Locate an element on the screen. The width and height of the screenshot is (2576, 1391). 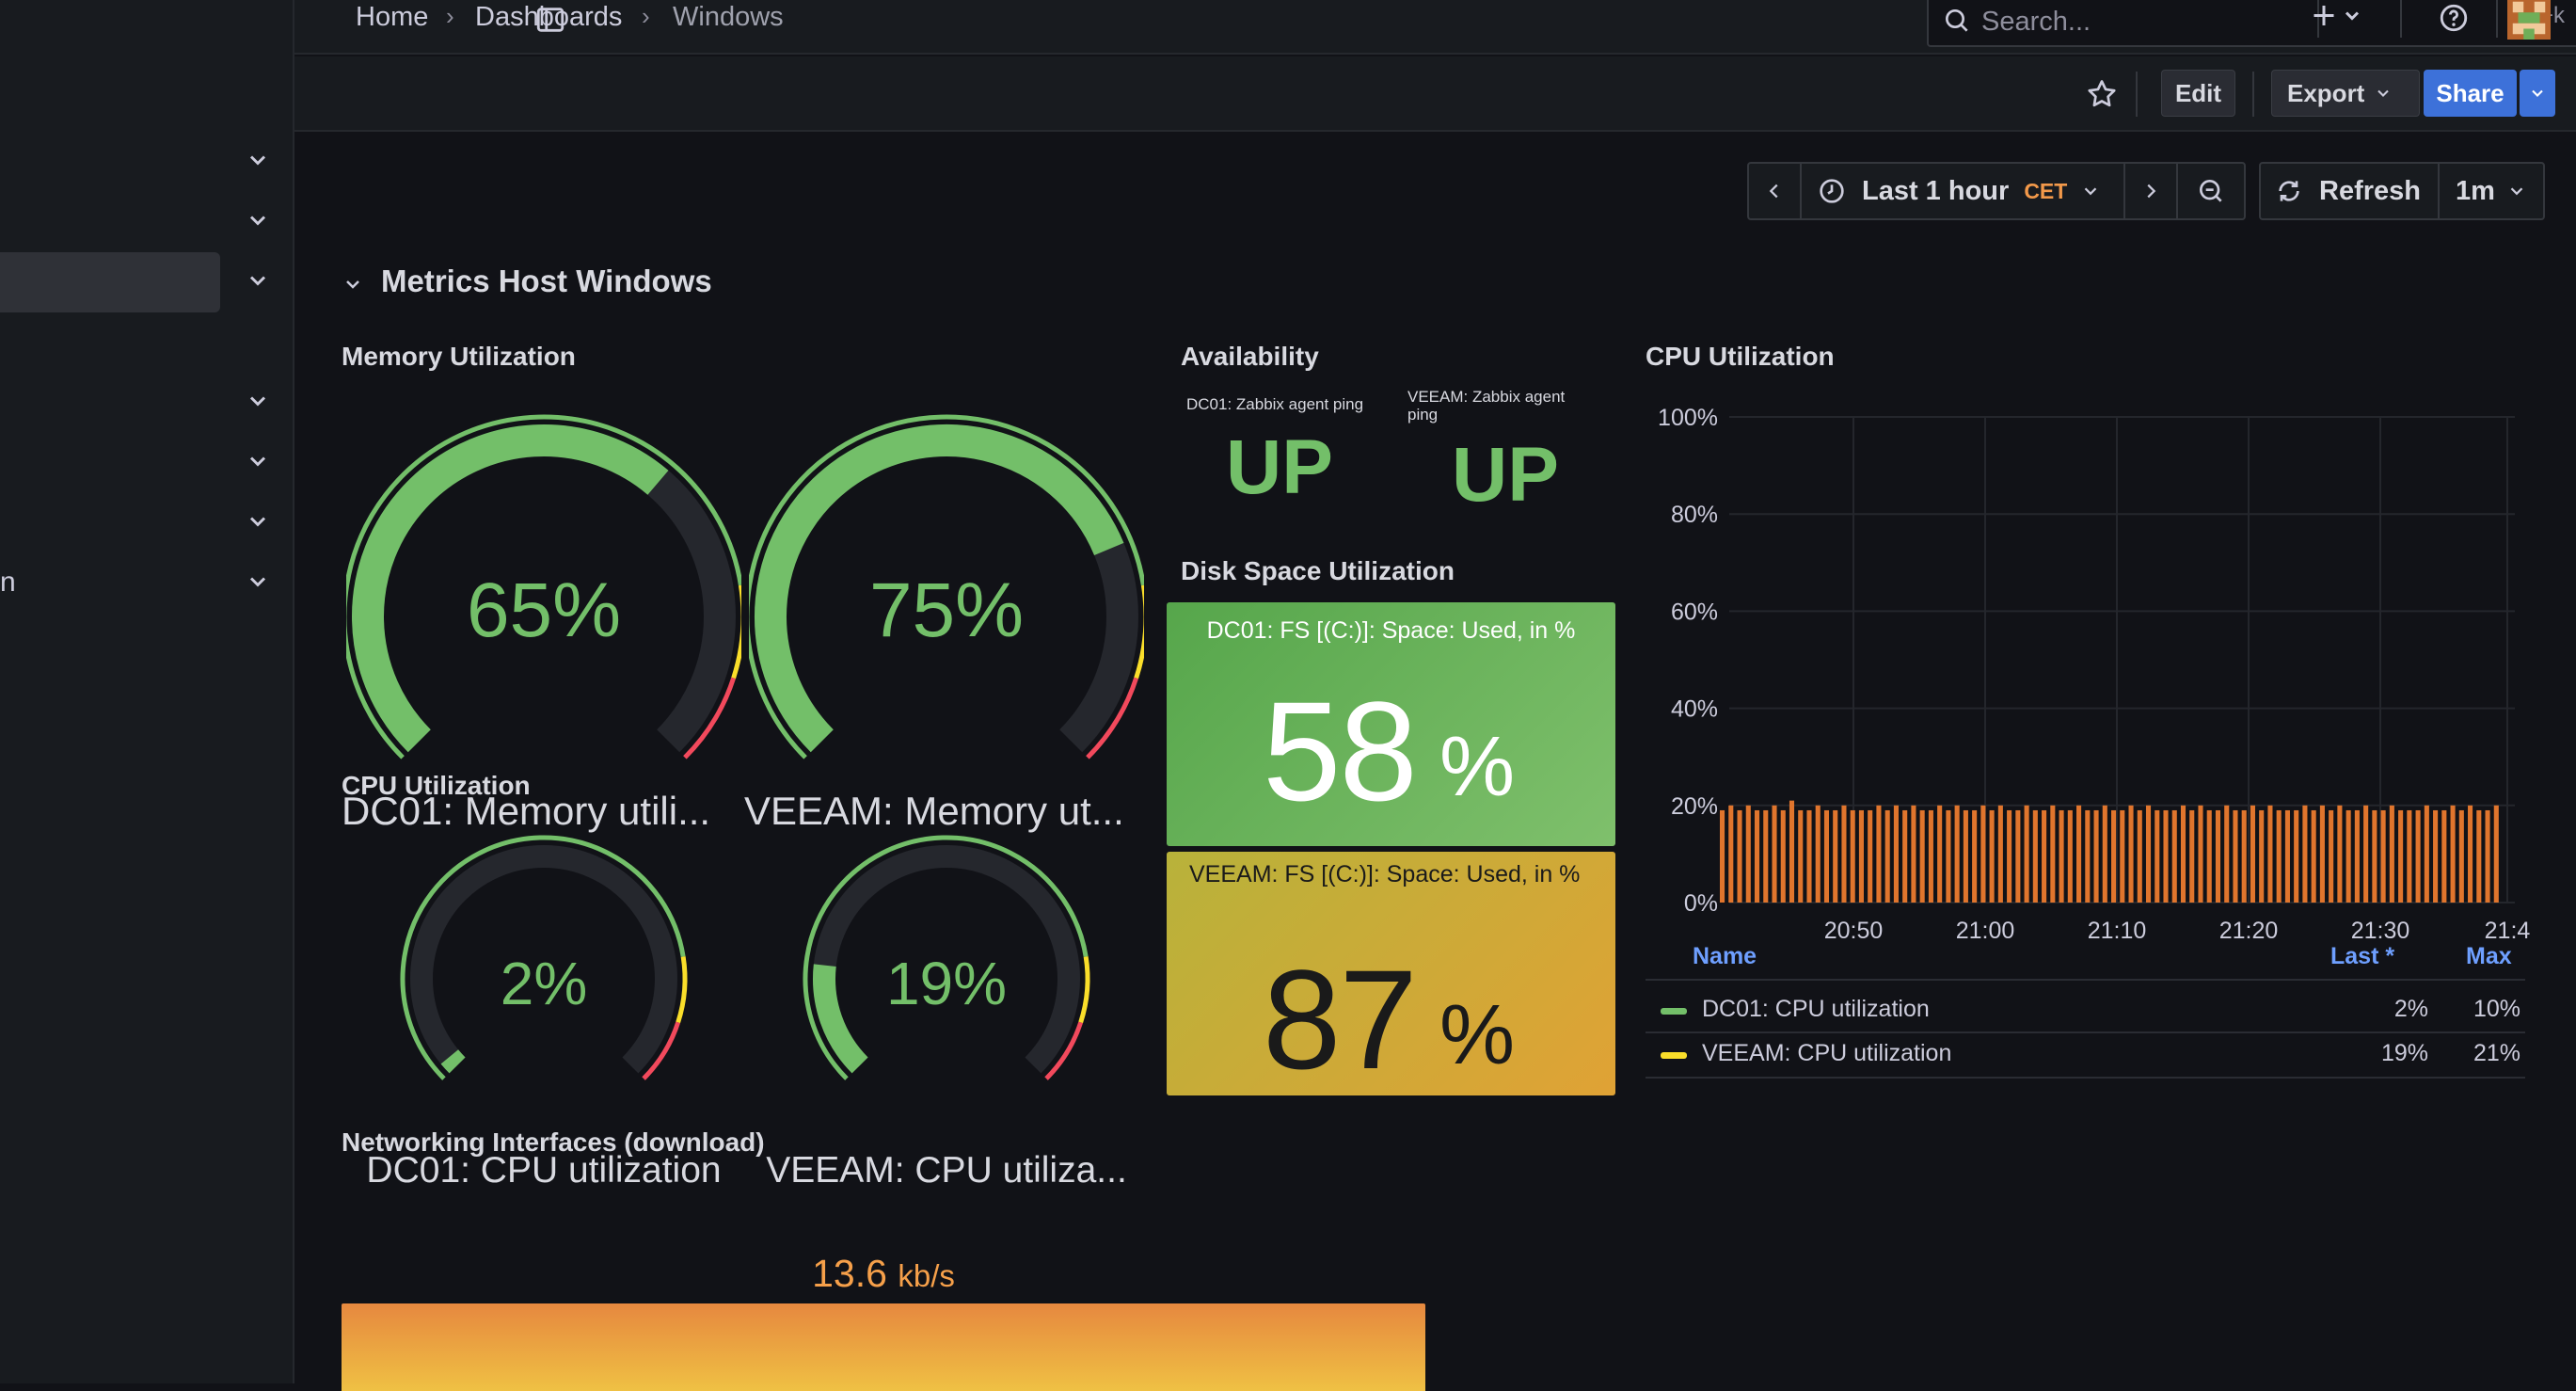
panel-title-memory: Memory Utilization is located at coordinates (459, 357).